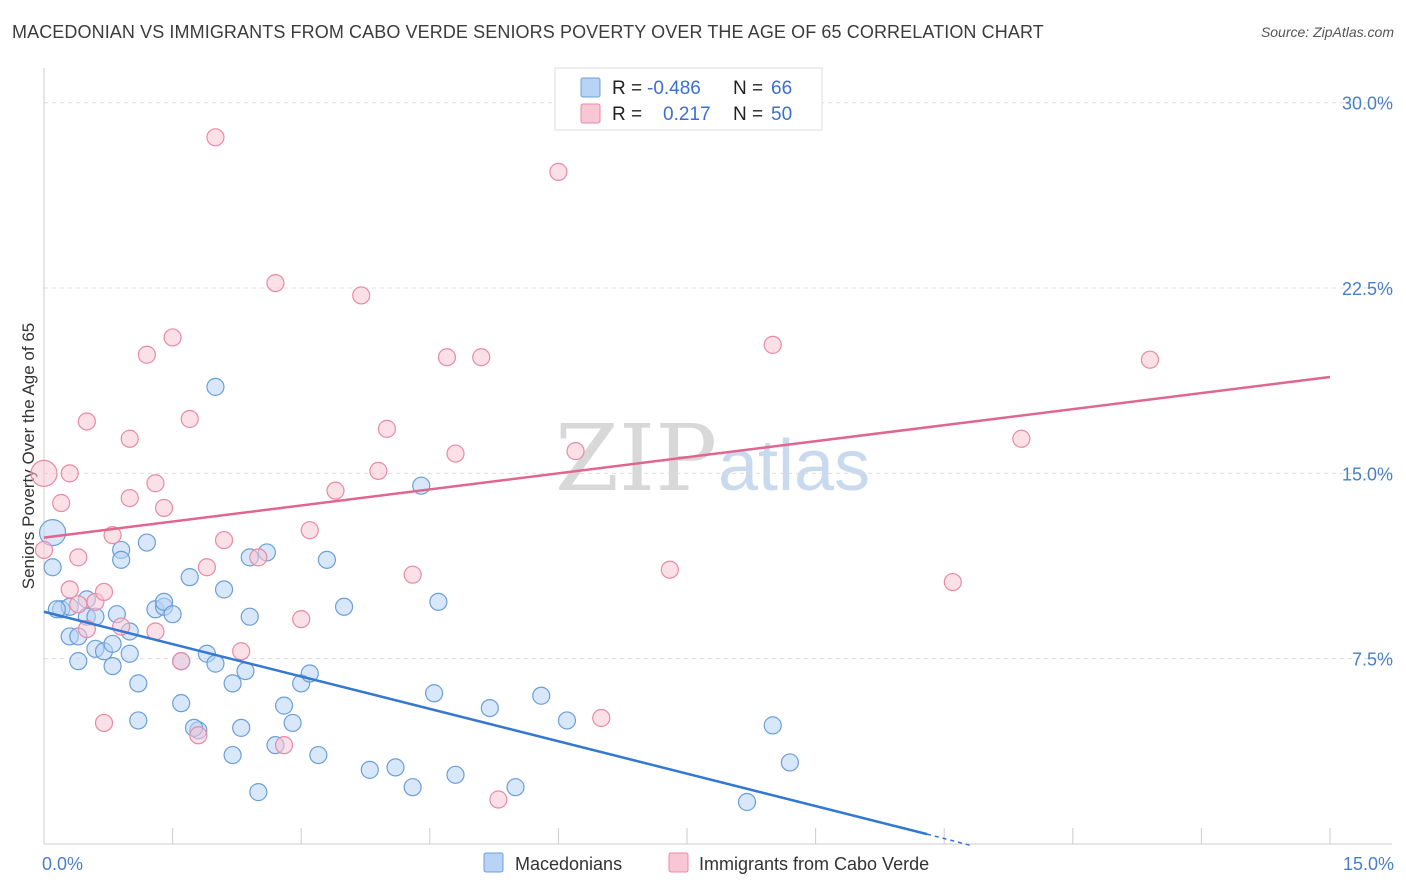 Image resolution: width=1406 pixels, height=892 pixels. I want to click on legend-n-label-cabo-verde: N =, so click(748, 114).